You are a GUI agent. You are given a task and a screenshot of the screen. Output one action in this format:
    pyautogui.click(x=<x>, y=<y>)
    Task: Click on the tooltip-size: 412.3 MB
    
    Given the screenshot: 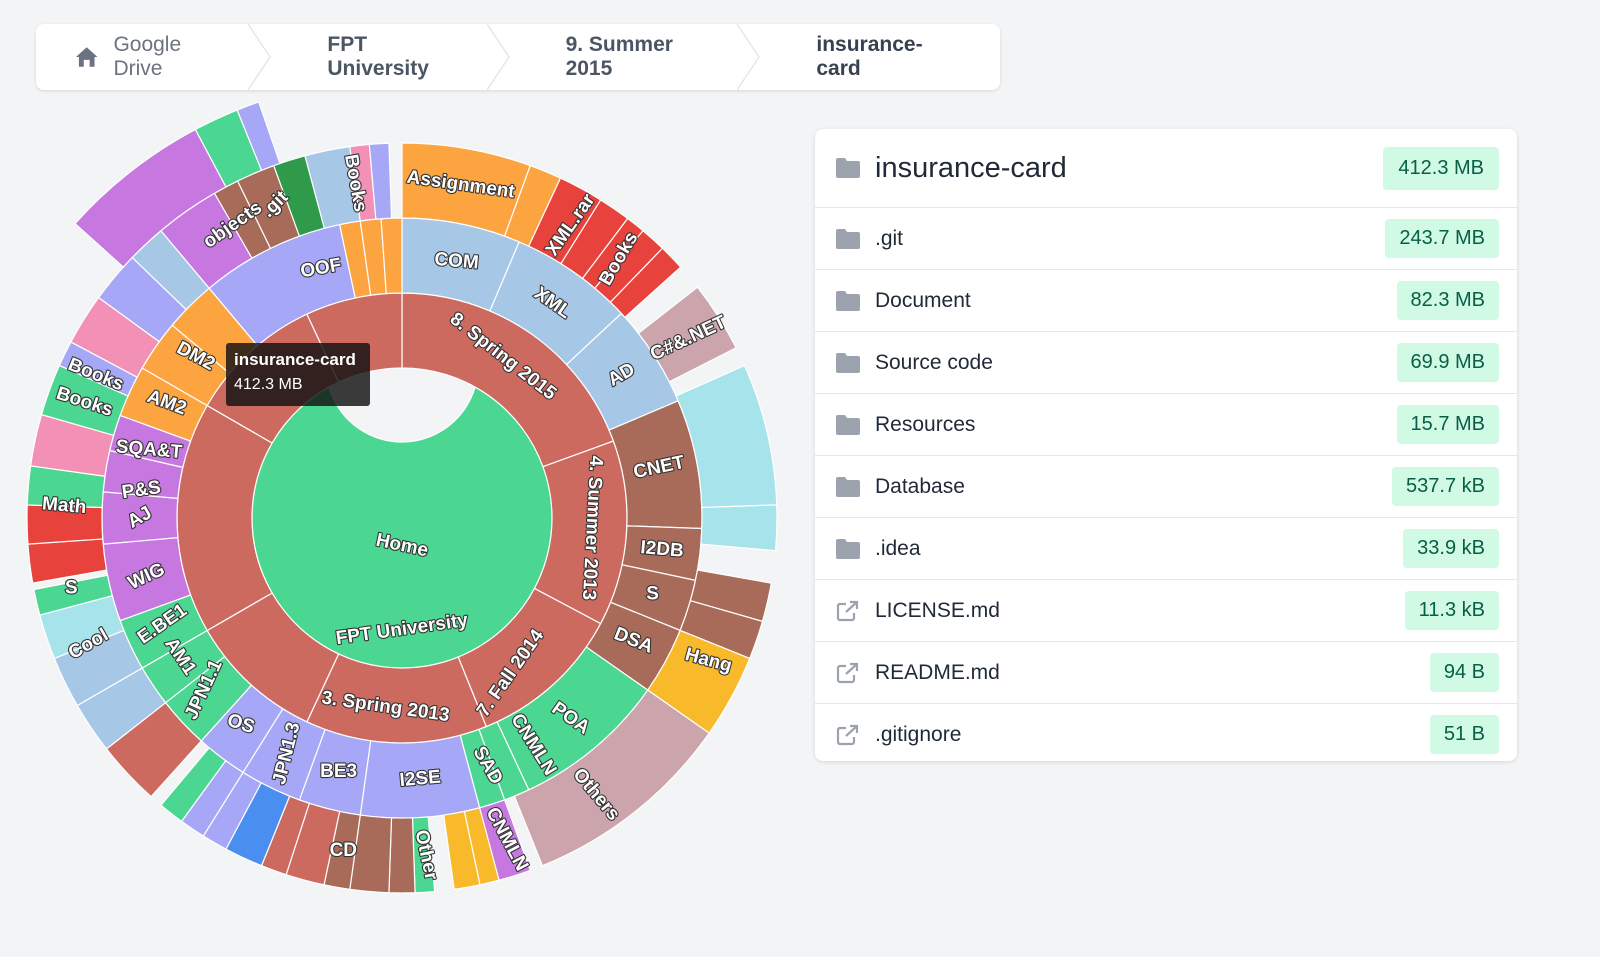 What is the action you would take?
    pyautogui.click(x=268, y=384)
    